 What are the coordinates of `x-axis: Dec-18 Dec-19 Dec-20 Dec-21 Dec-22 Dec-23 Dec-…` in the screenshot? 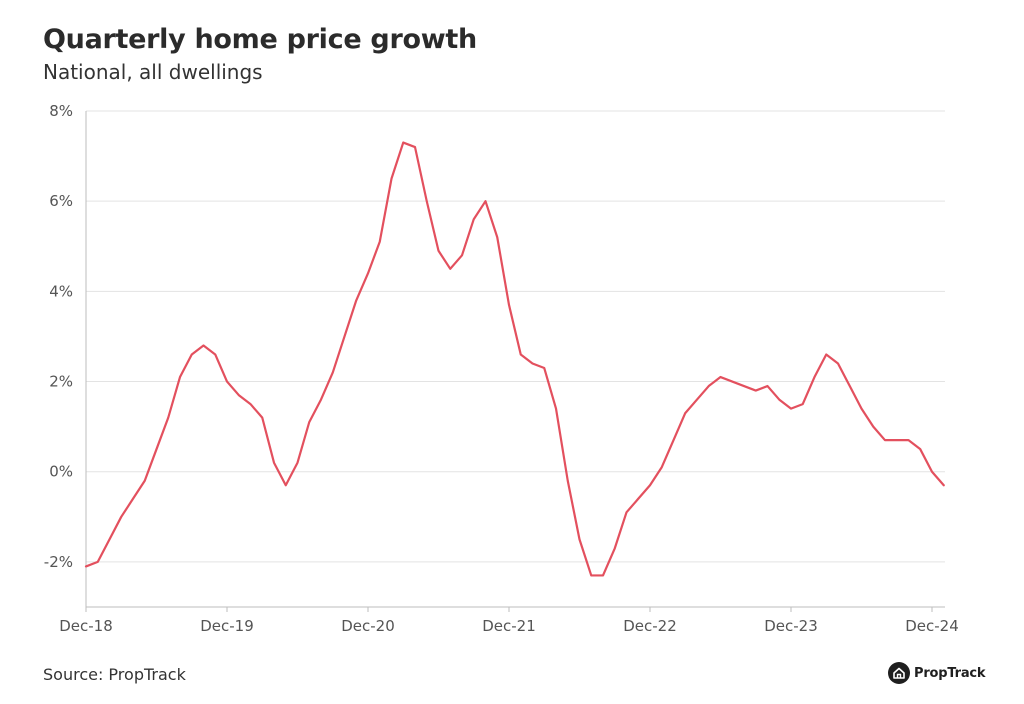 It's located at (509, 620).